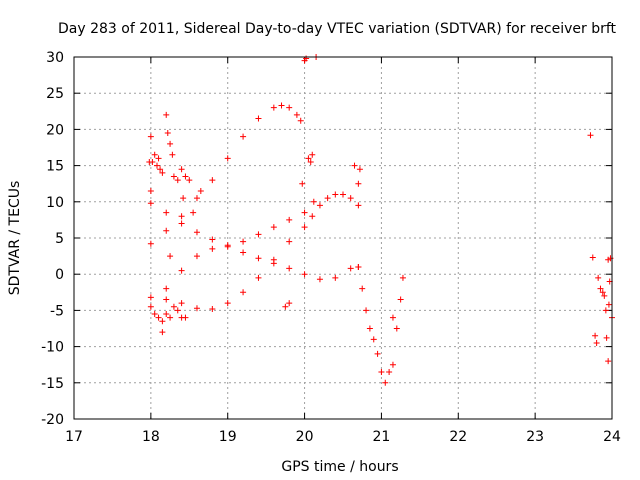  What do you see at coordinates (52, 420) in the screenshot?
I see `y-tick-label: -20` at bounding box center [52, 420].